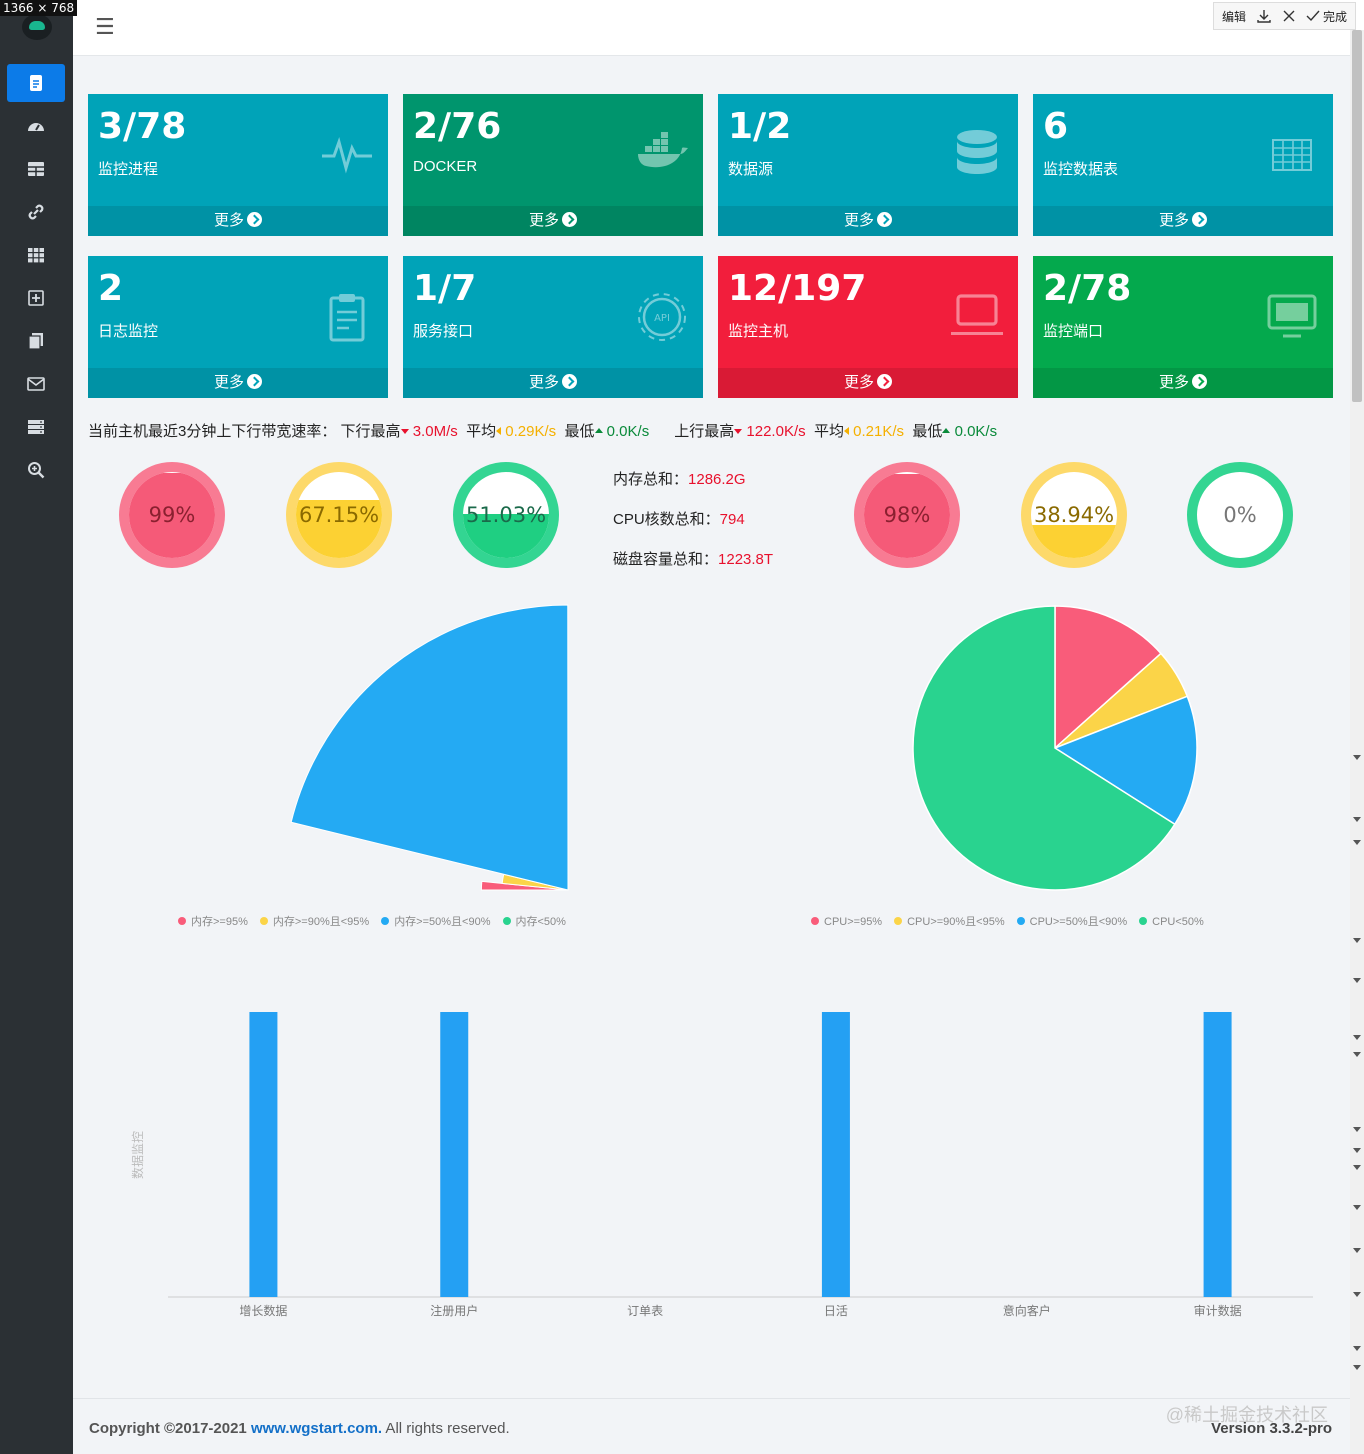  Describe the element at coordinates (36, 126) in the screenshot. I see `sidebar-item-dashboard` at that location.